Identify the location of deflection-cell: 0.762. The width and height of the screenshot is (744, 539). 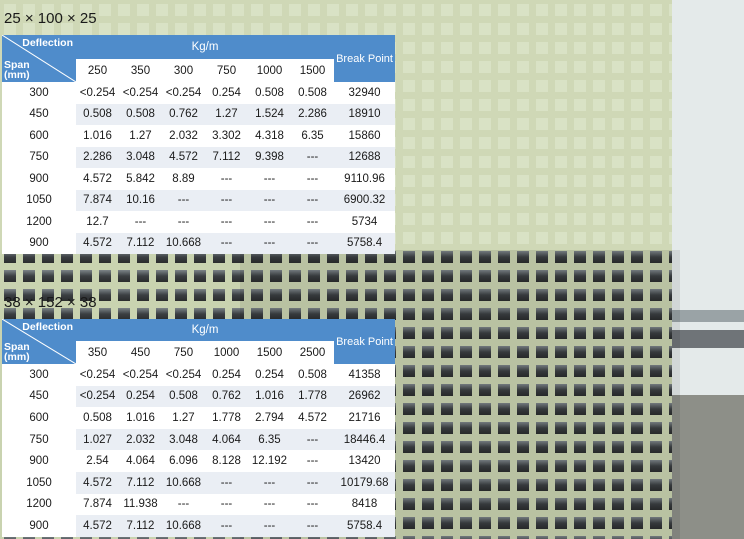
(183, 114).